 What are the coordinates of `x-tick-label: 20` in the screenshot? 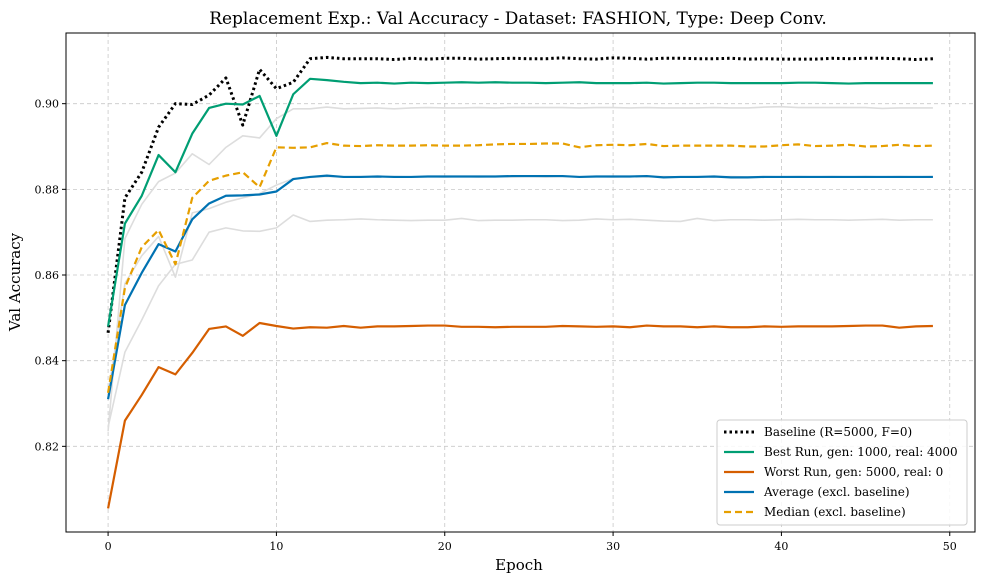 It's located at (445, 546).